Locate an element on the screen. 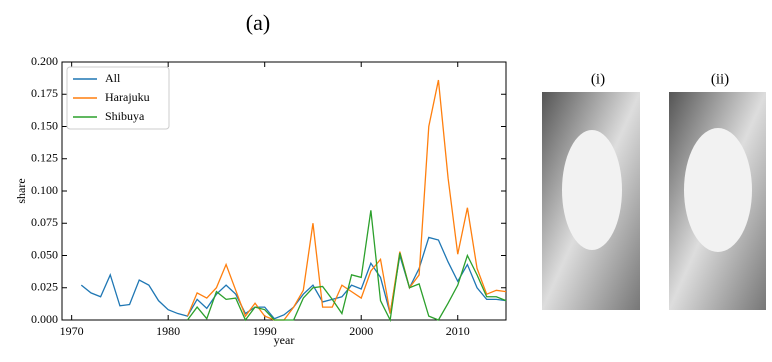 The width and height of the screenshot is (772, 362). y-tick-label: 0.050 is located at coordinates (44, 254).